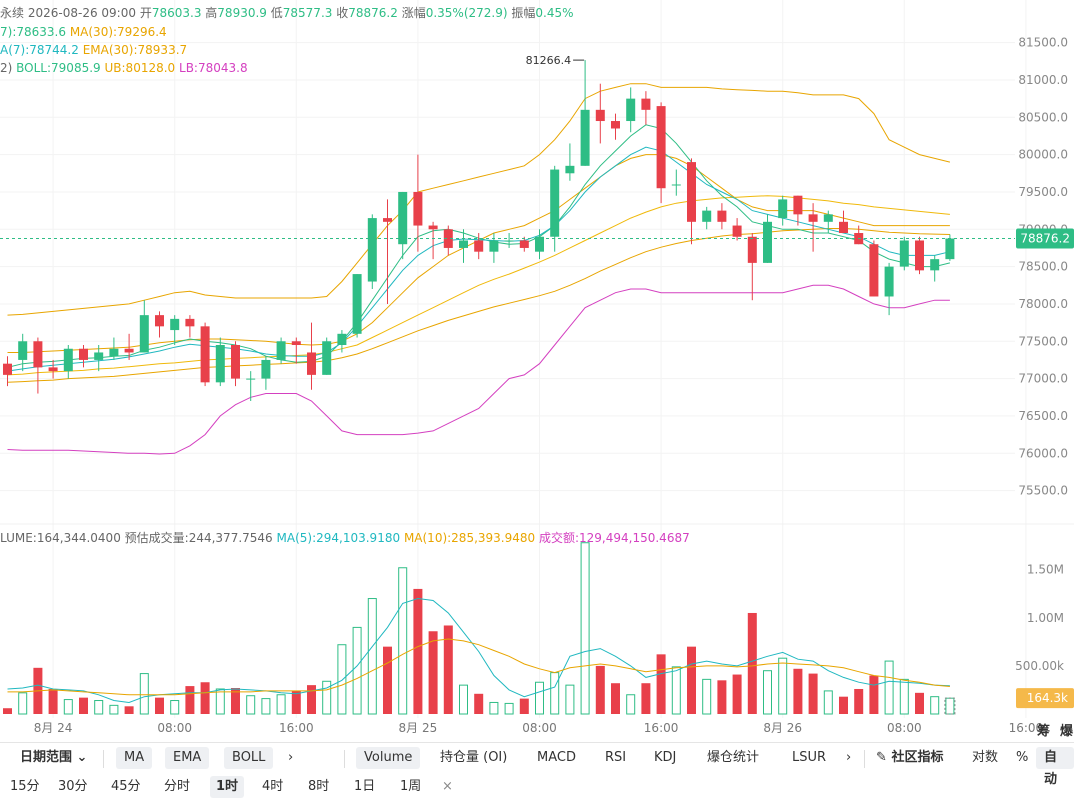 This screenshot has width=1074, height=801. Describe the element at coordinates (126, 786) in the screenshot. I see `timeframe-45m: 45分` at that location.